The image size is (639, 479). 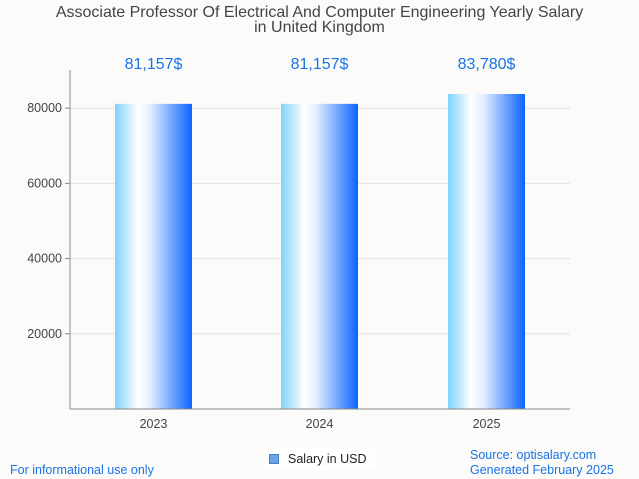 What do you see at coordinates (487, 64) in the screenshot?
I see `data-label: 83,780$` at bounding box center [487, 64].